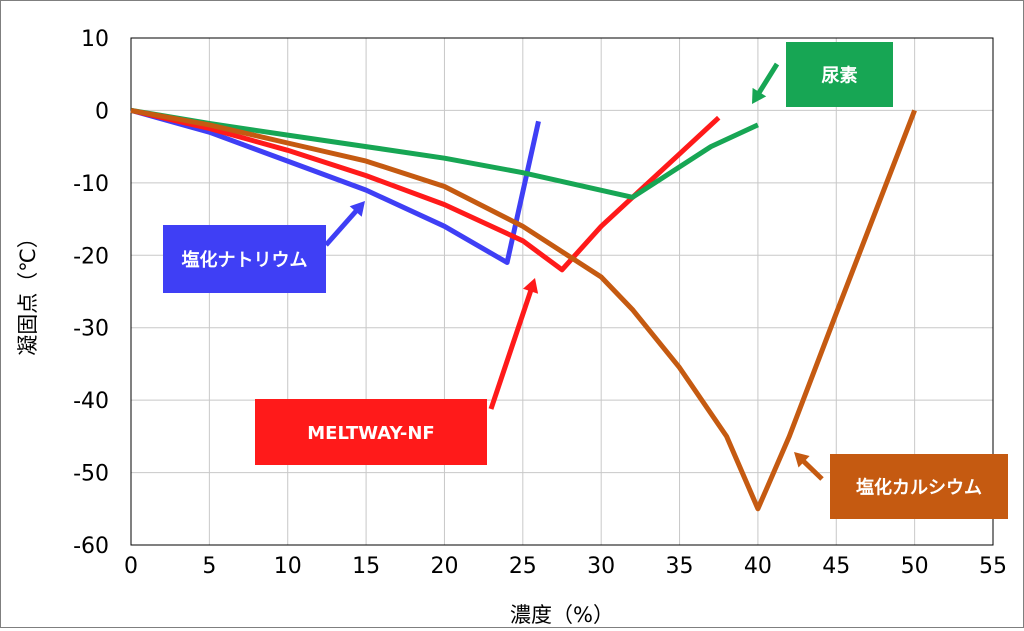  I want to click on x-tick-label: 50, so click(915, 566).